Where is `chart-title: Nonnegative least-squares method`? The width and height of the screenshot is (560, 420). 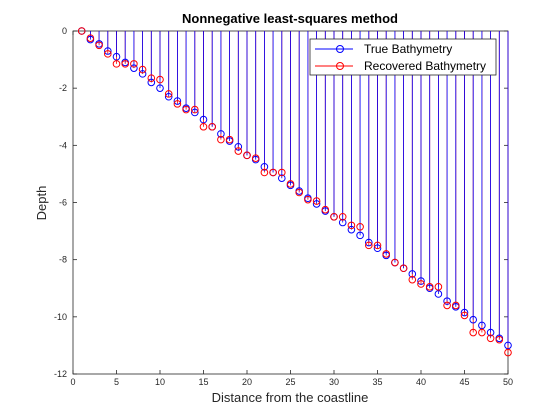
chart-title: Nonnegative least-squares method is located at coordinates (290, 18).